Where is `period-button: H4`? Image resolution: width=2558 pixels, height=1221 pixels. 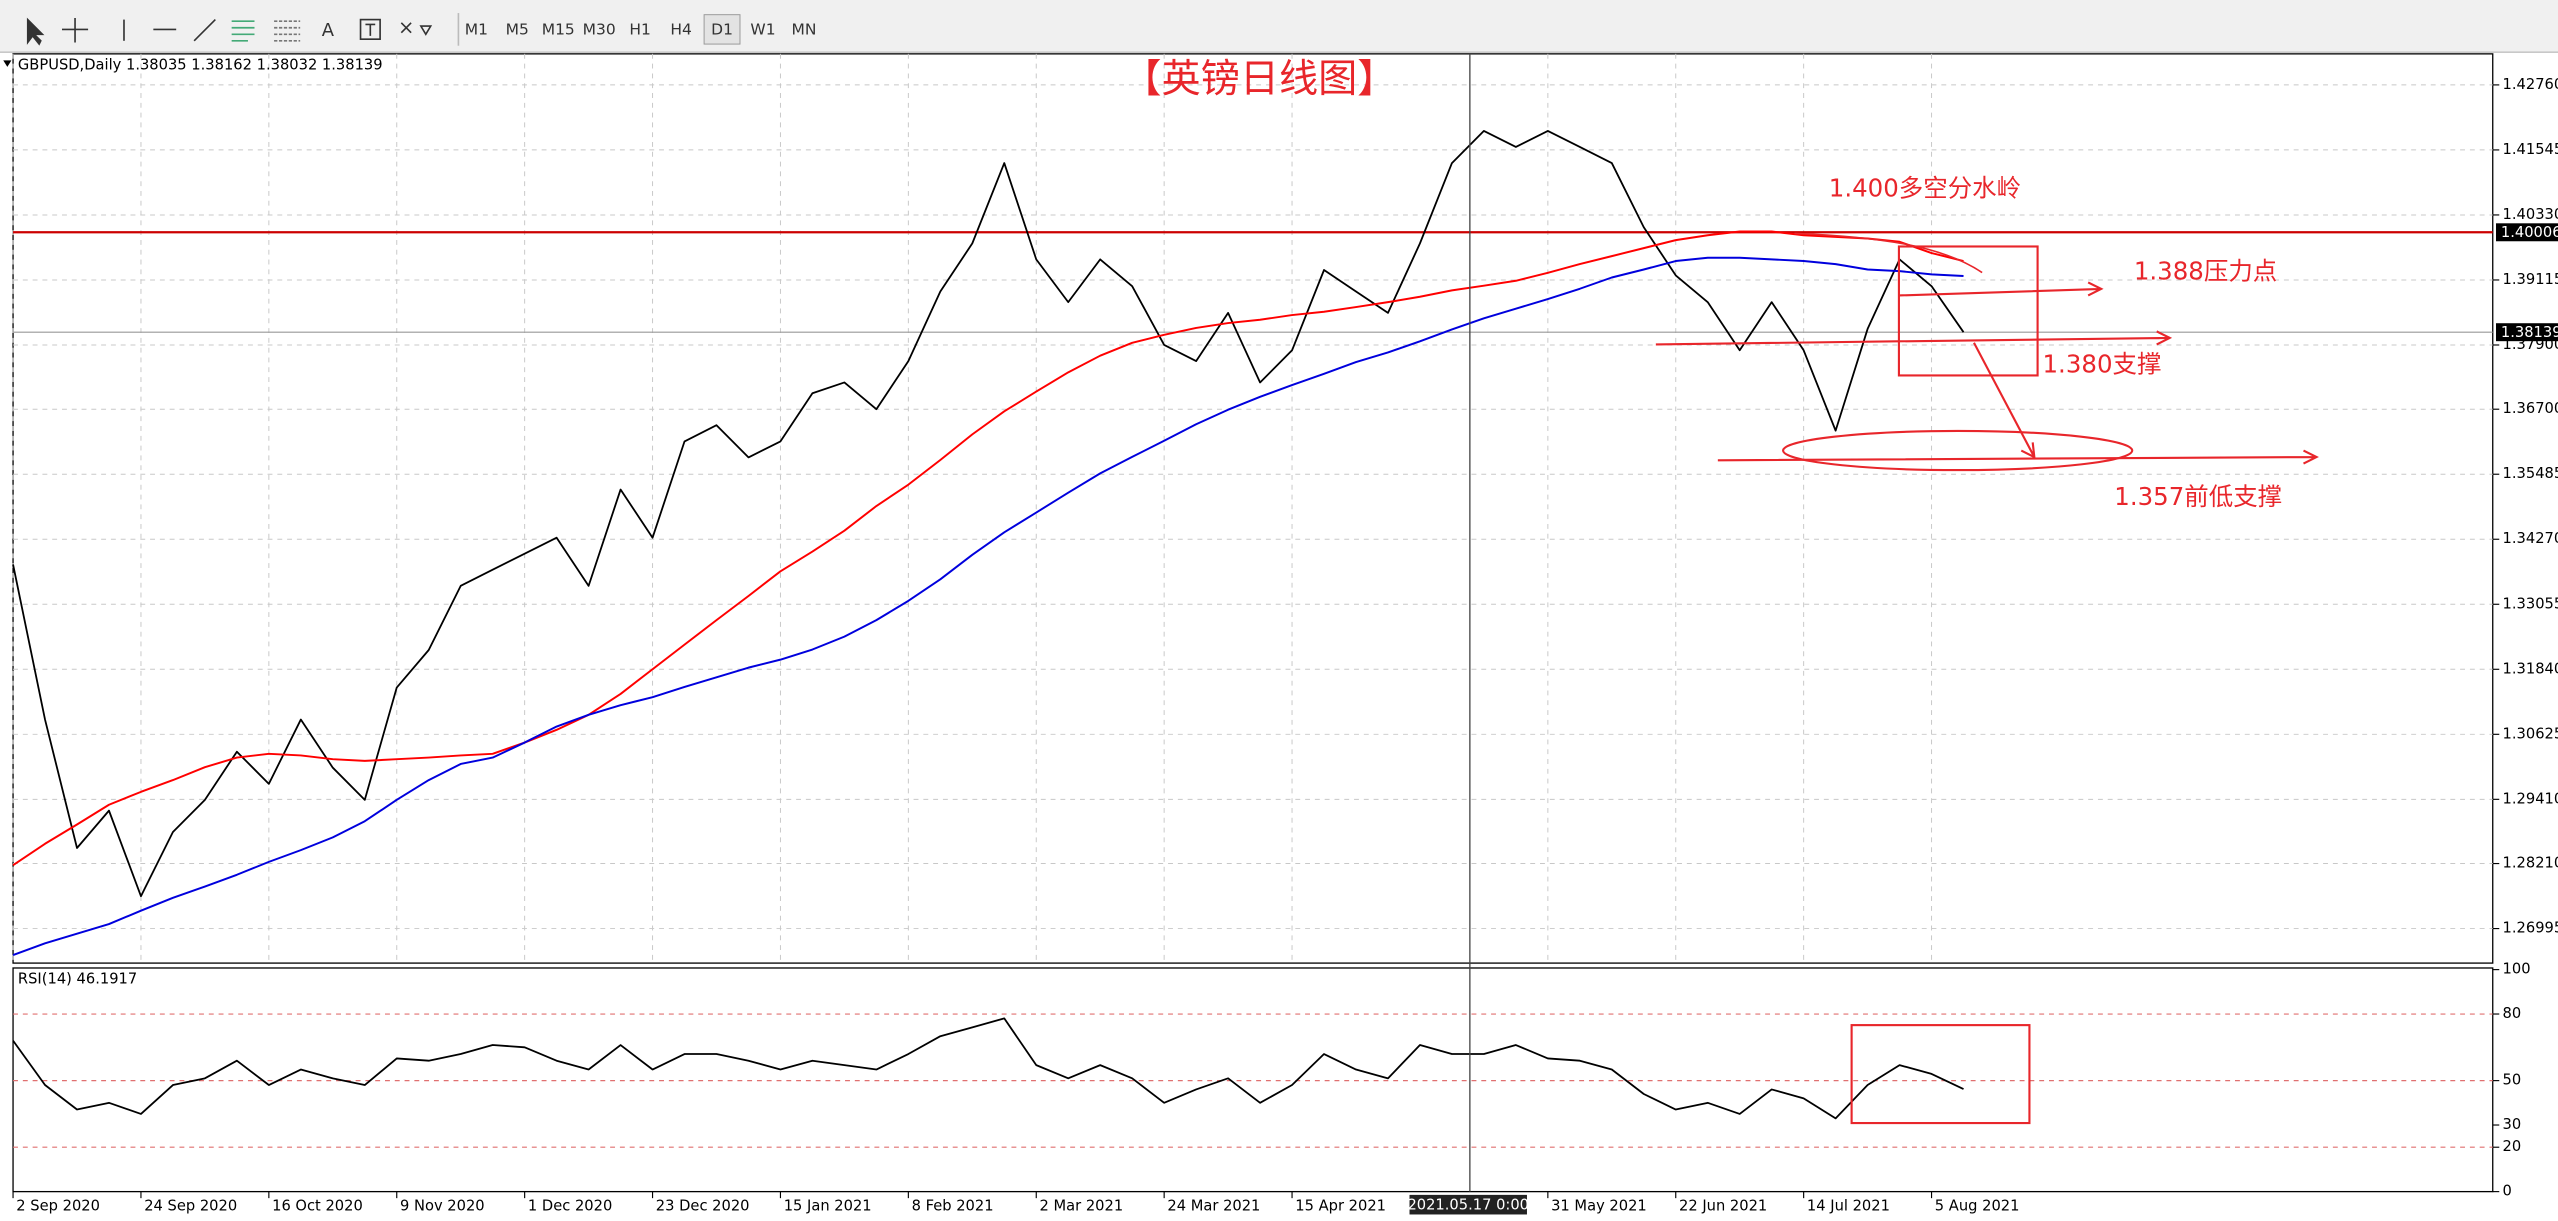 period-button: H4 is located at coordinates (681, 30).